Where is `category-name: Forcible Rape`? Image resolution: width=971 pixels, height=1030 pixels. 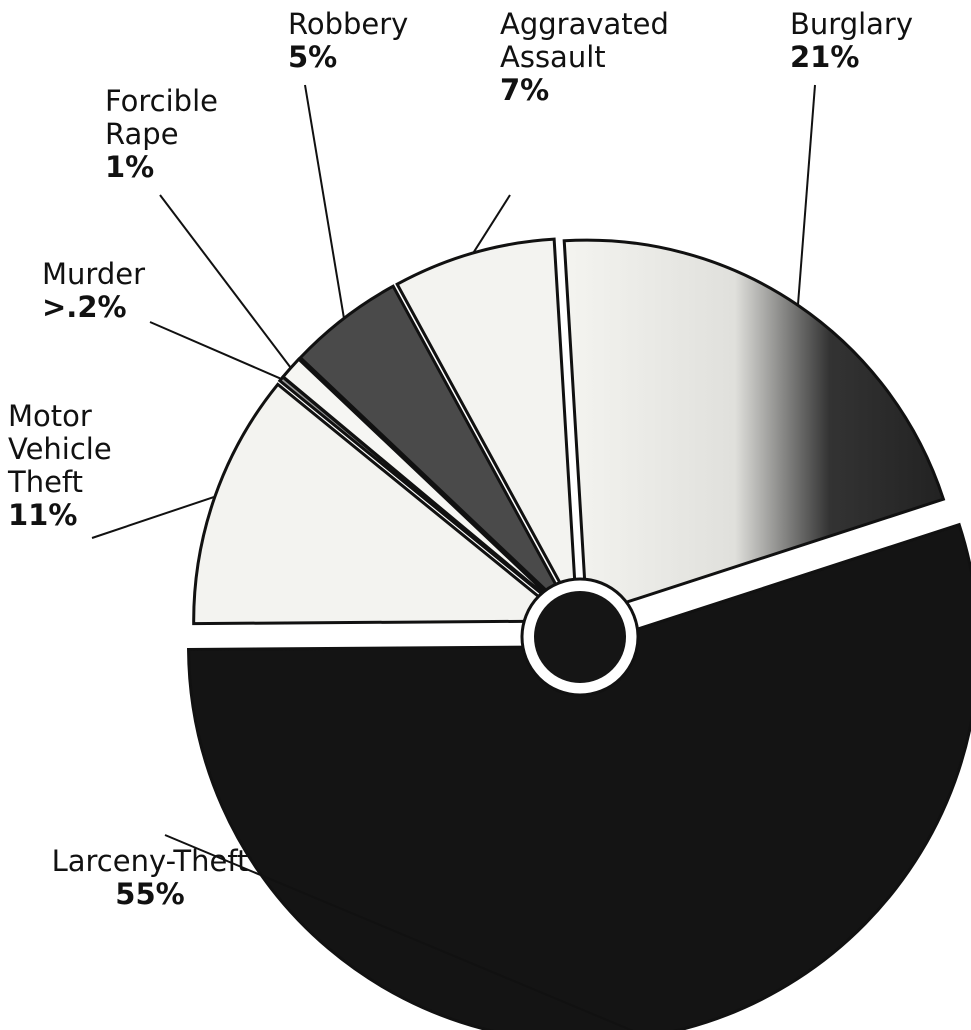 category-name: Forcible Rape is located at coordinates (161, 117).